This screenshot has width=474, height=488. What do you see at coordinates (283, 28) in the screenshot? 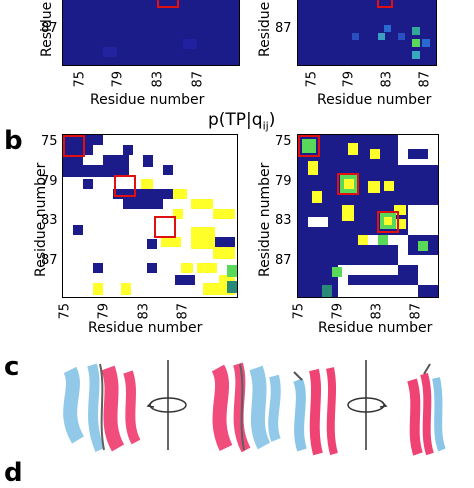
I see `panel-a-right-ytick: 87` at bounding box center [283, 28].